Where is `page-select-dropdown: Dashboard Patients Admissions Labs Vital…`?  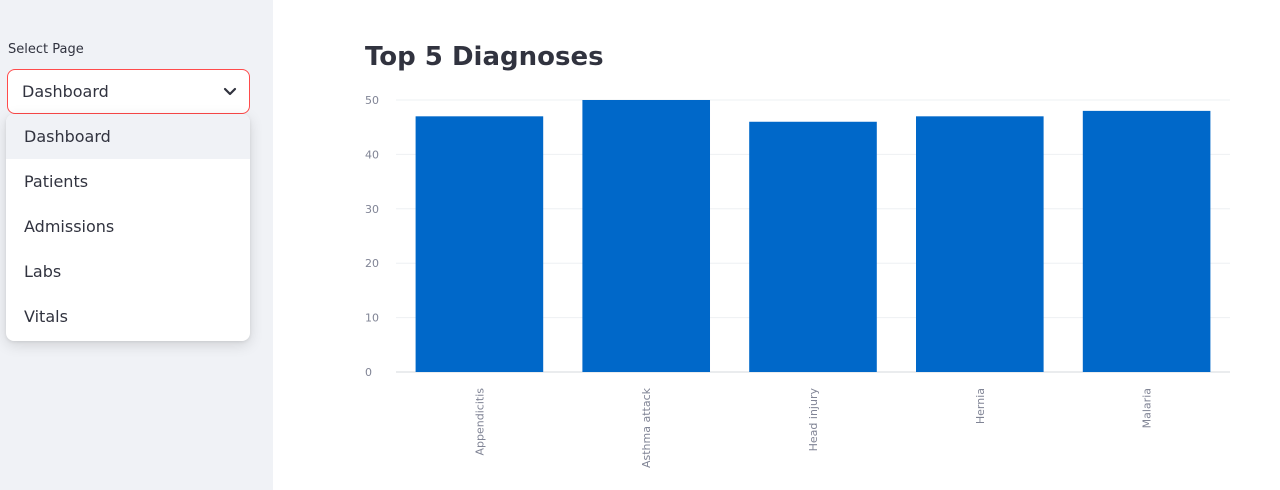
page-select-dropdown: Dashboard Patients Admissions Labs Vital… is located at coordinates (128, 227).